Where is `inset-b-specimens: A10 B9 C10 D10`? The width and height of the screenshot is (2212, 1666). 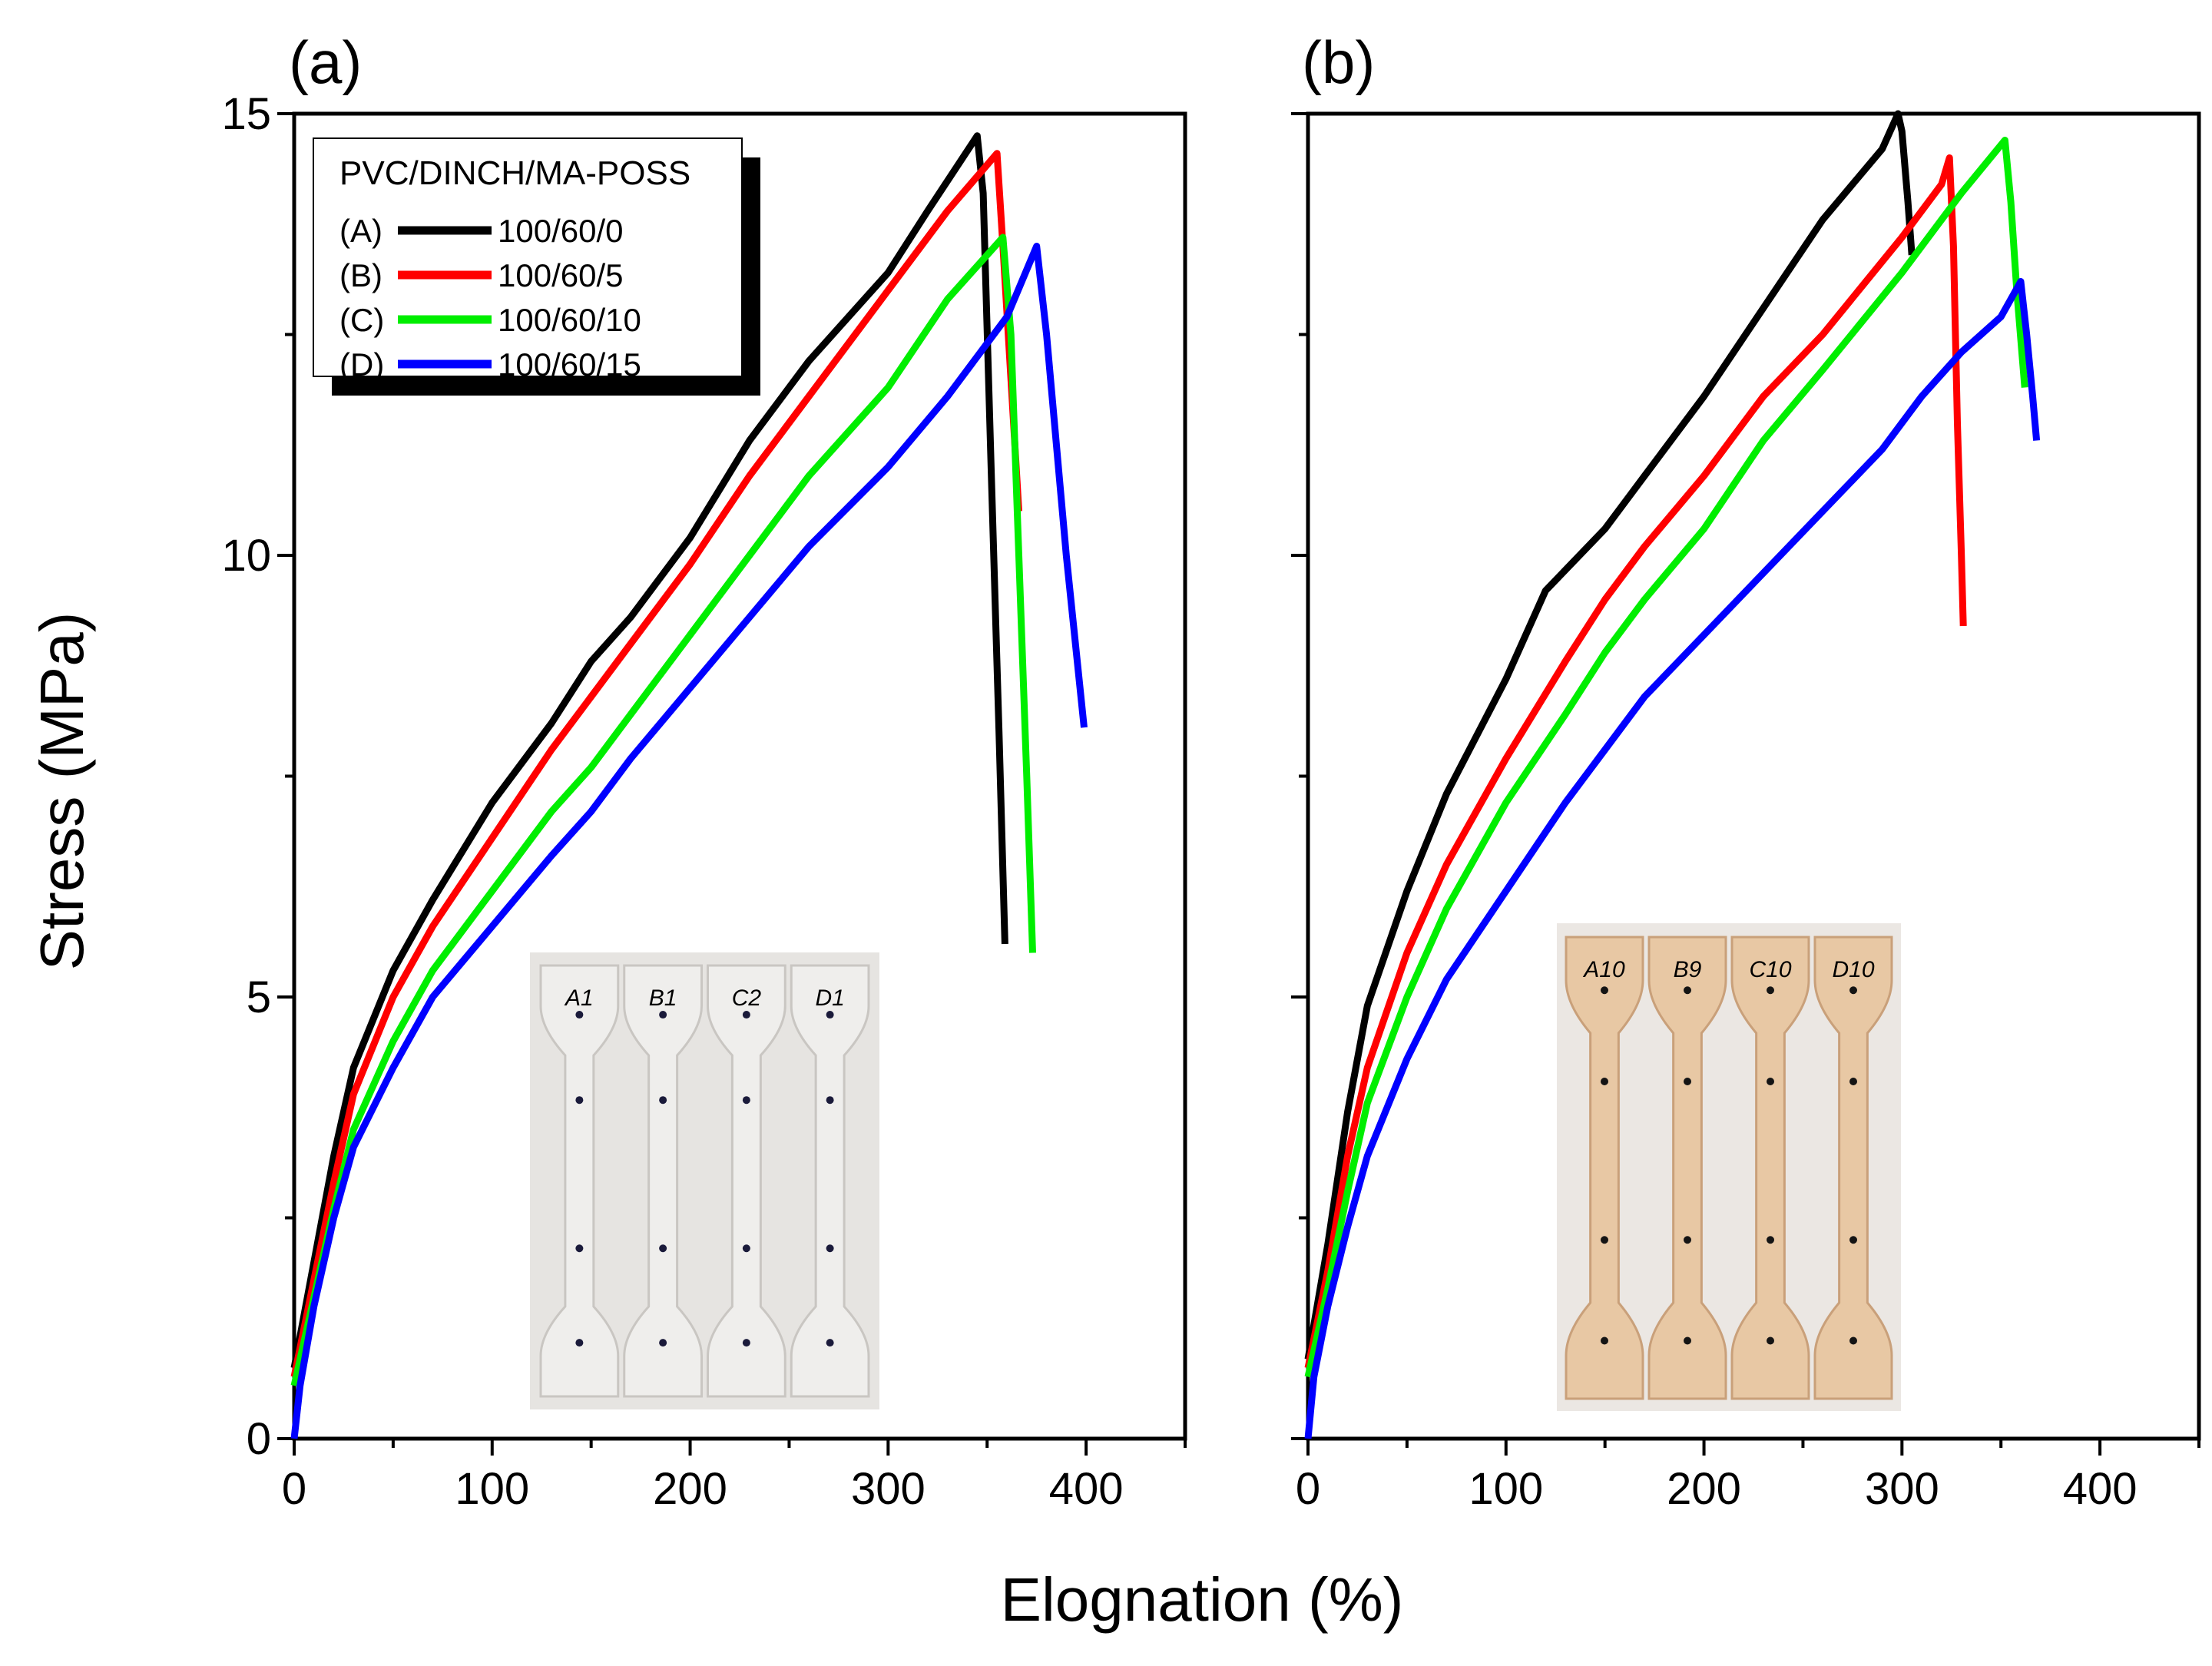
inset-b-specimens: A10 B9 C10 D10 is located at coordinates (1729, 1168).